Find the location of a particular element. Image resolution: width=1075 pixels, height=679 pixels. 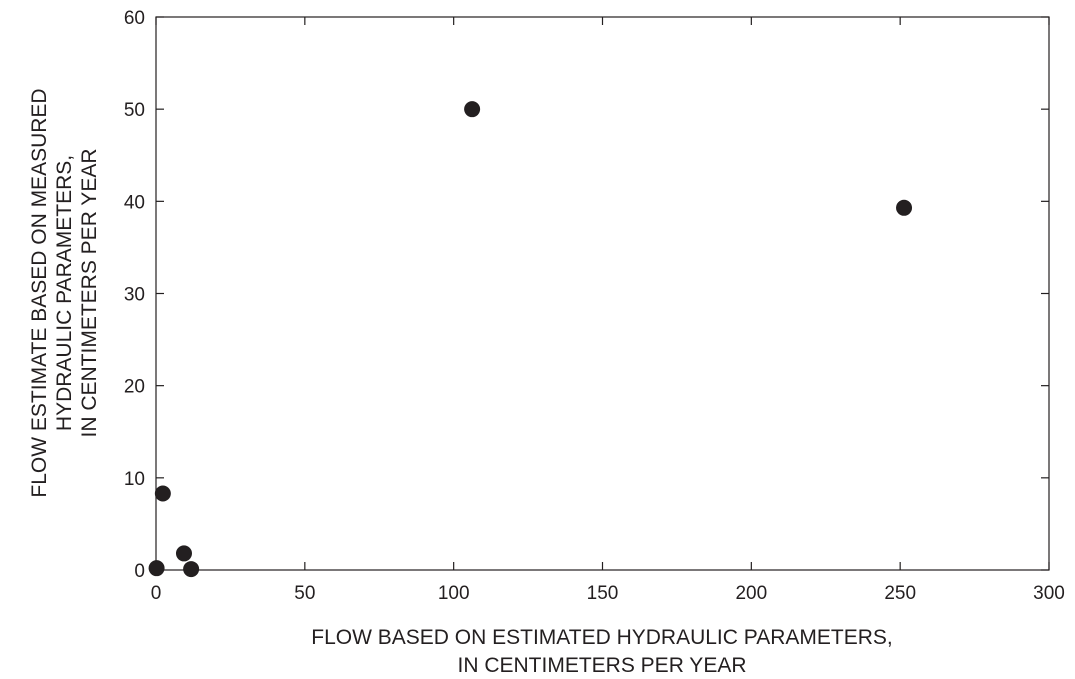

y-tick-label: 40 is located at coordinates (134, 202).